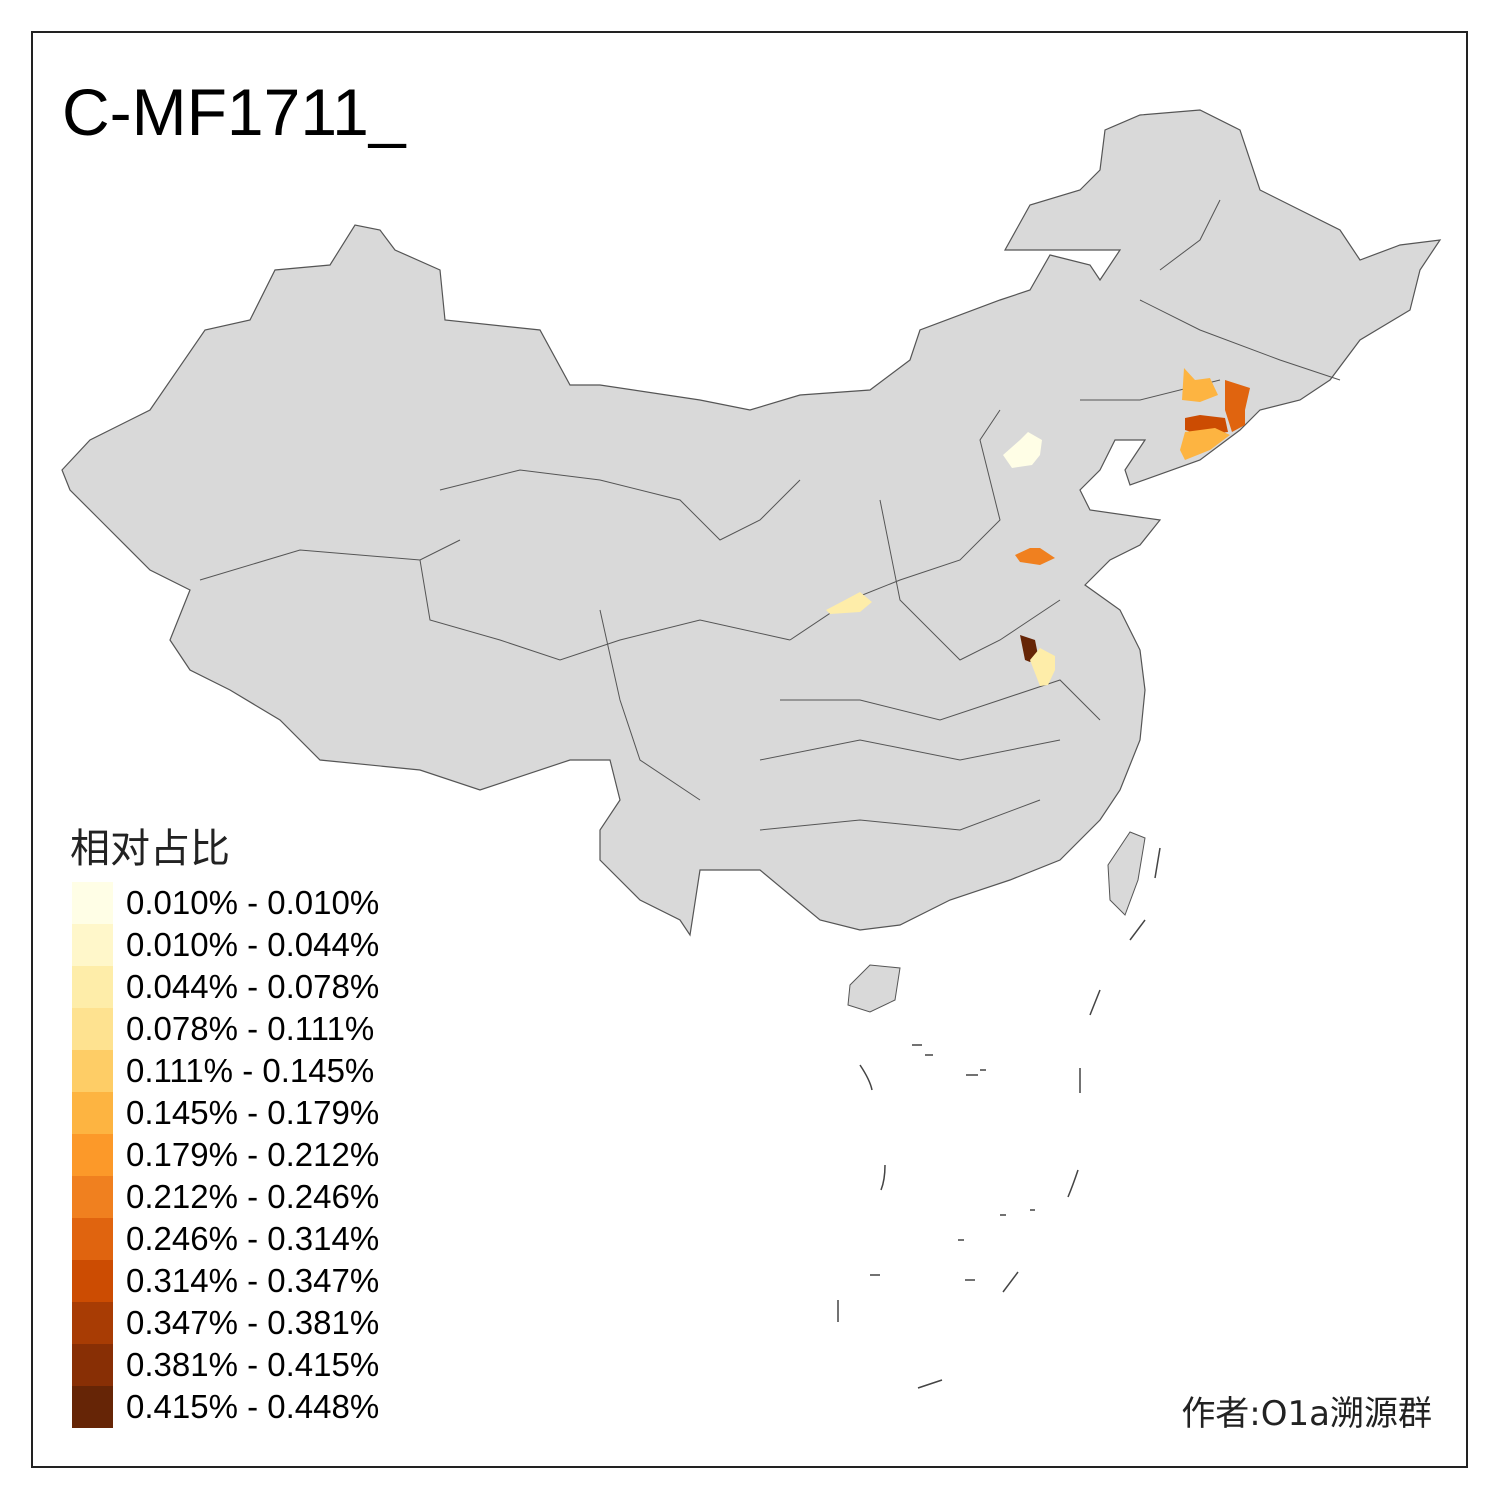 Image resolution: width=1500 pixels, height=1500 pixels. I want to click on taiwan-island, so click(1126, 873).